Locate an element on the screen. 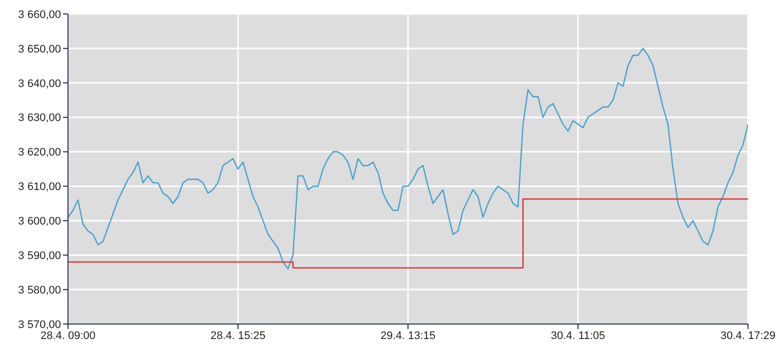  y-tick-label: 3 620,00 is located at coordinates (39, 152).